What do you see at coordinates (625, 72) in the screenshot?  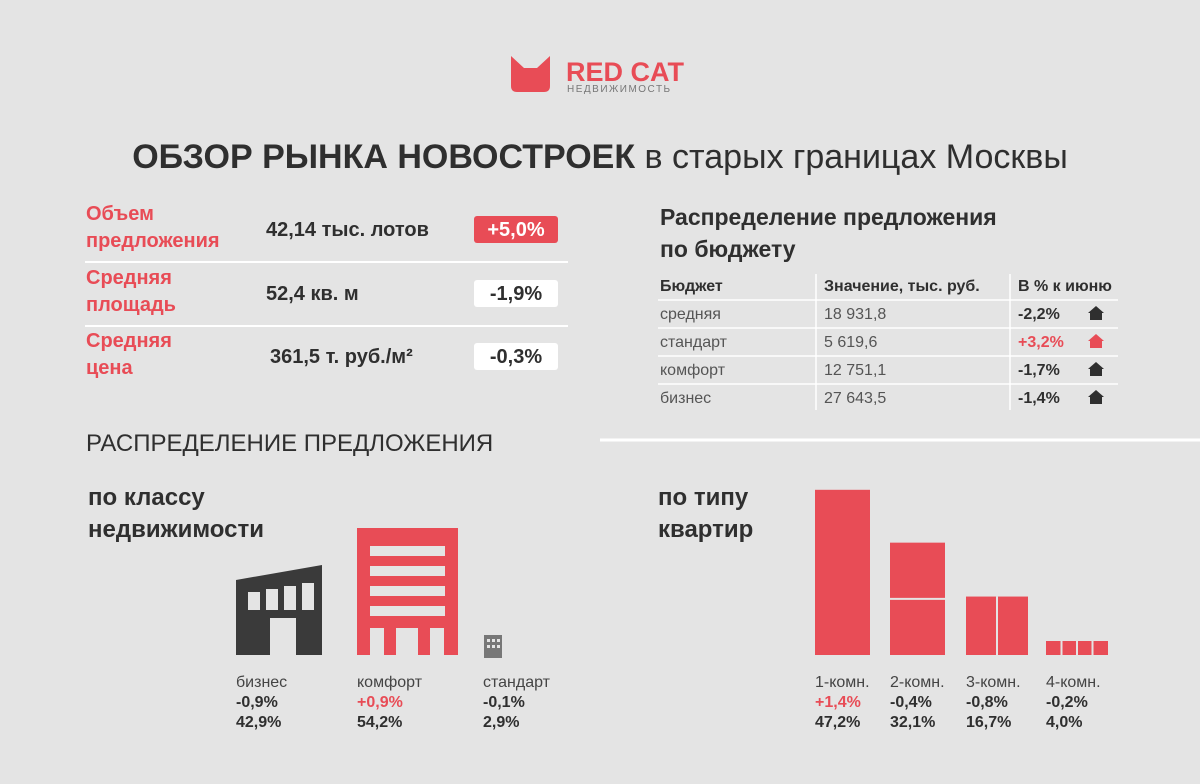 I see `logo-brand: RED CAT` at bounding box center [625, 72].